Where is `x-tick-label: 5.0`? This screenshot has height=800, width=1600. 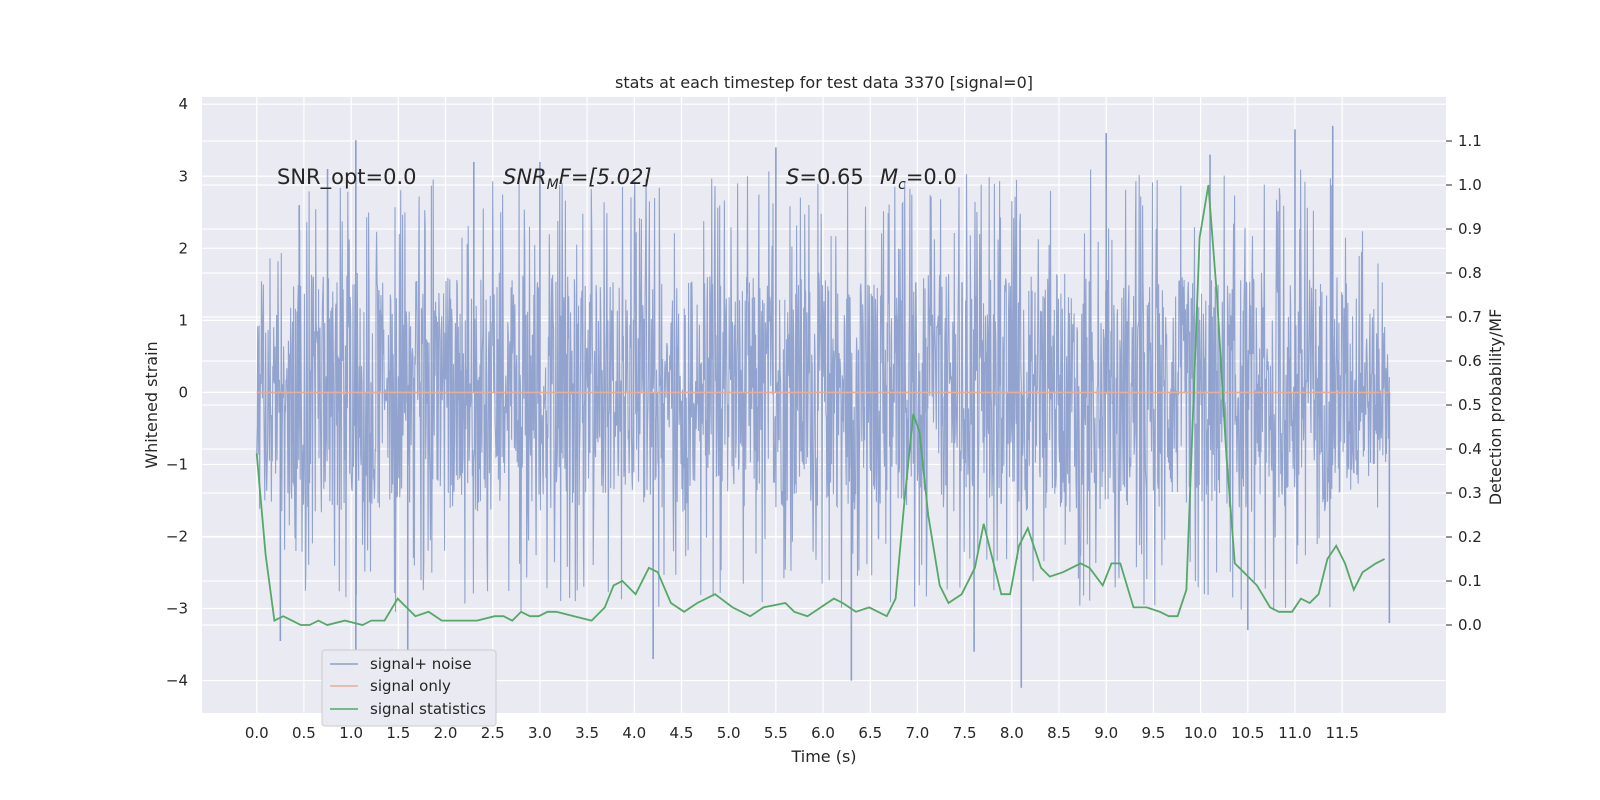
x-tick-label: 5.0 is located at coordinates (729, 733).